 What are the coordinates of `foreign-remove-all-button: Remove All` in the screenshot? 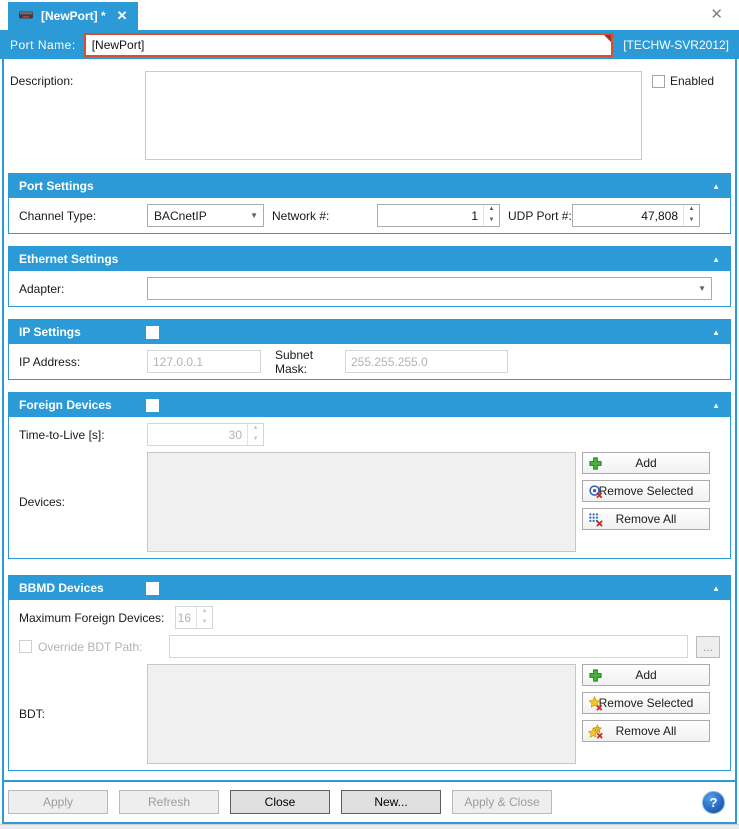 It's located at (646, 519).